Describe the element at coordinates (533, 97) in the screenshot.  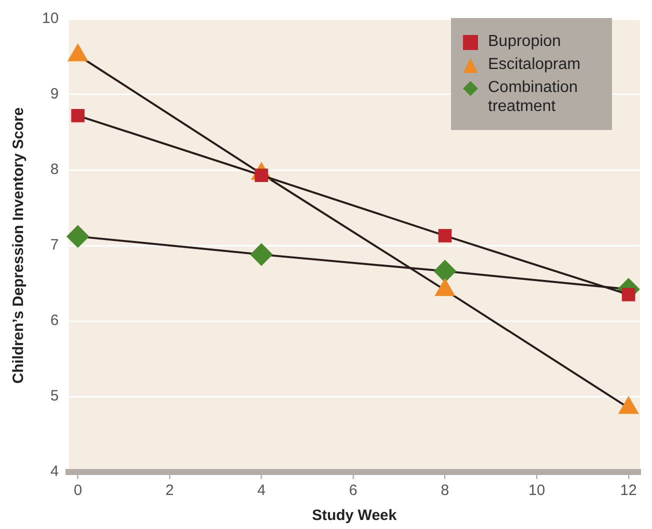
I see `legend-label: Combination treatment` at that location.